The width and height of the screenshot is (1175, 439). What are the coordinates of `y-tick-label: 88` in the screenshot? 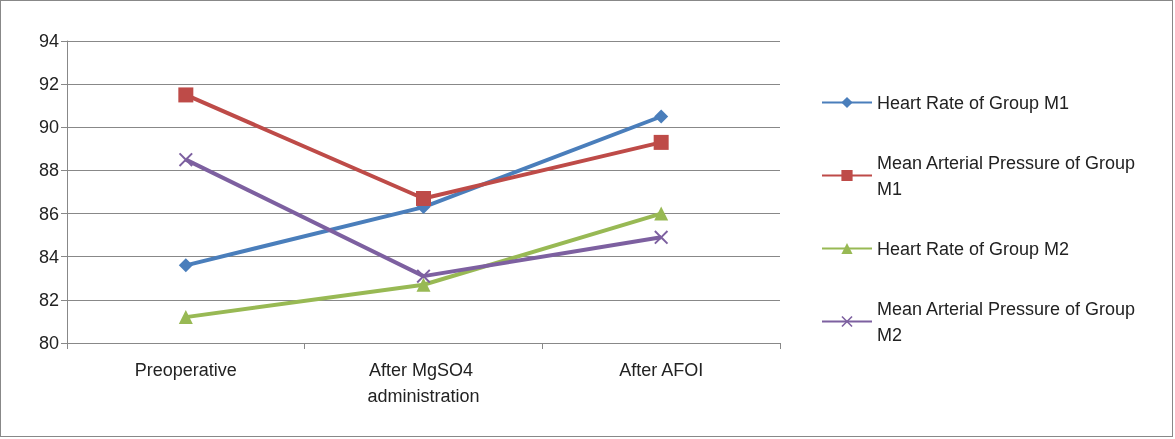 It's located at (48, 170).